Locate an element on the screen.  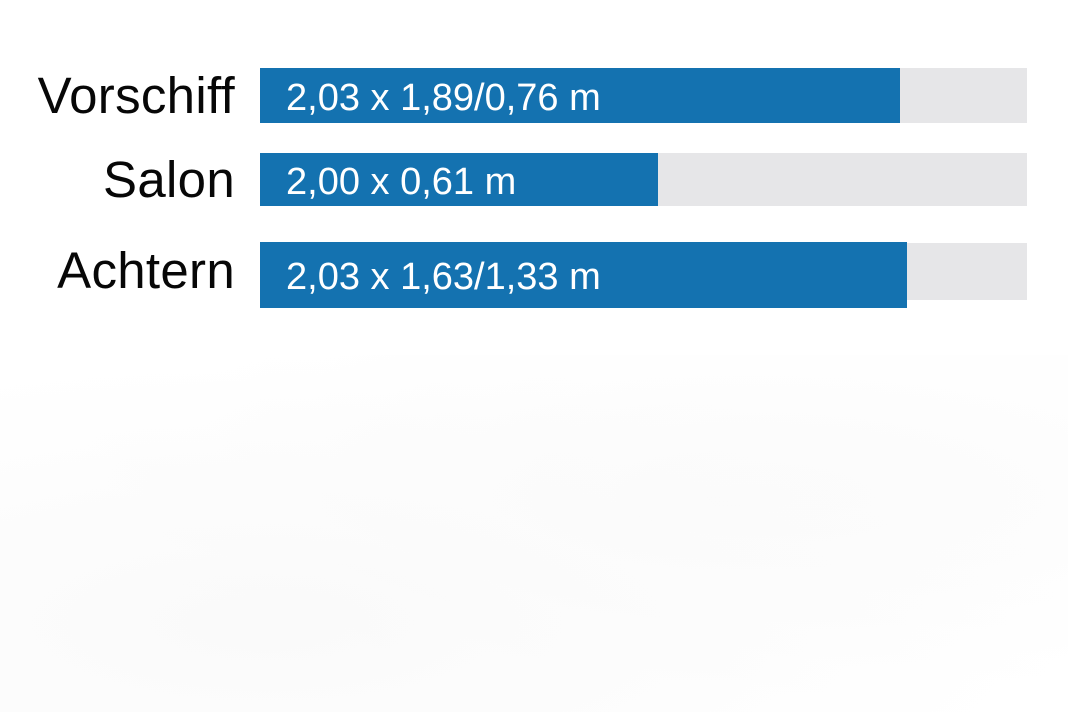
bar-value-label: 2,03 x 1,63/1,33 m is located at coordinates (443, 277).